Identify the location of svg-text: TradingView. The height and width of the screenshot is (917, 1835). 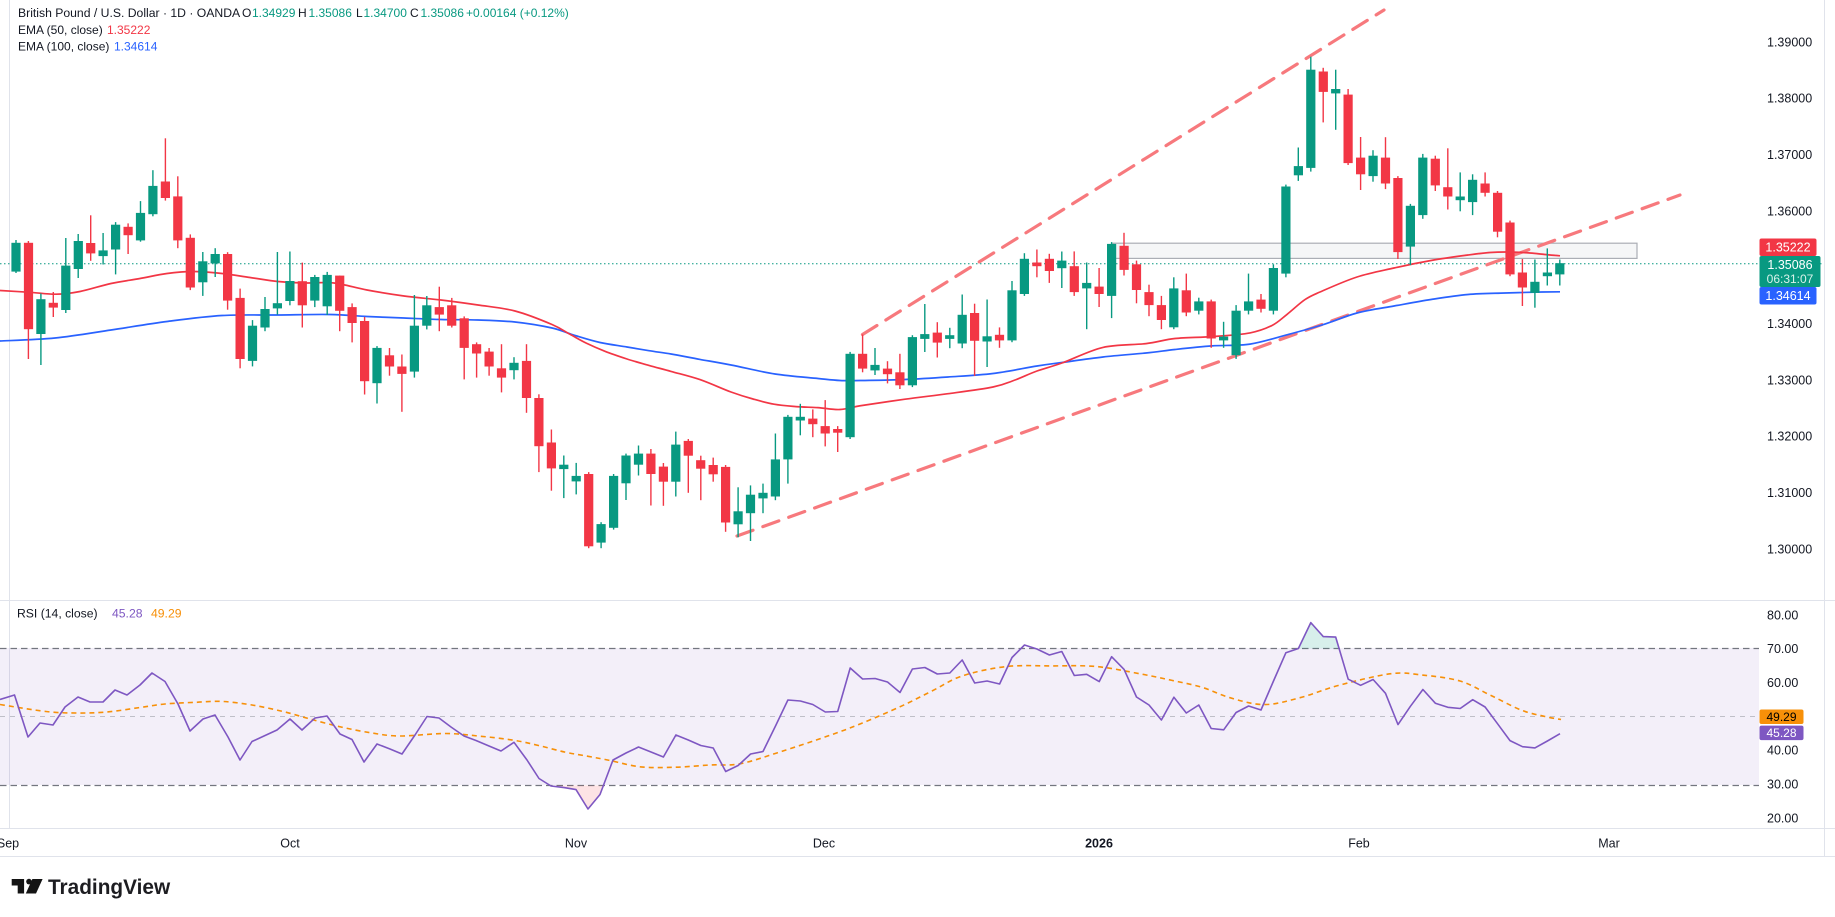
(109, 887).